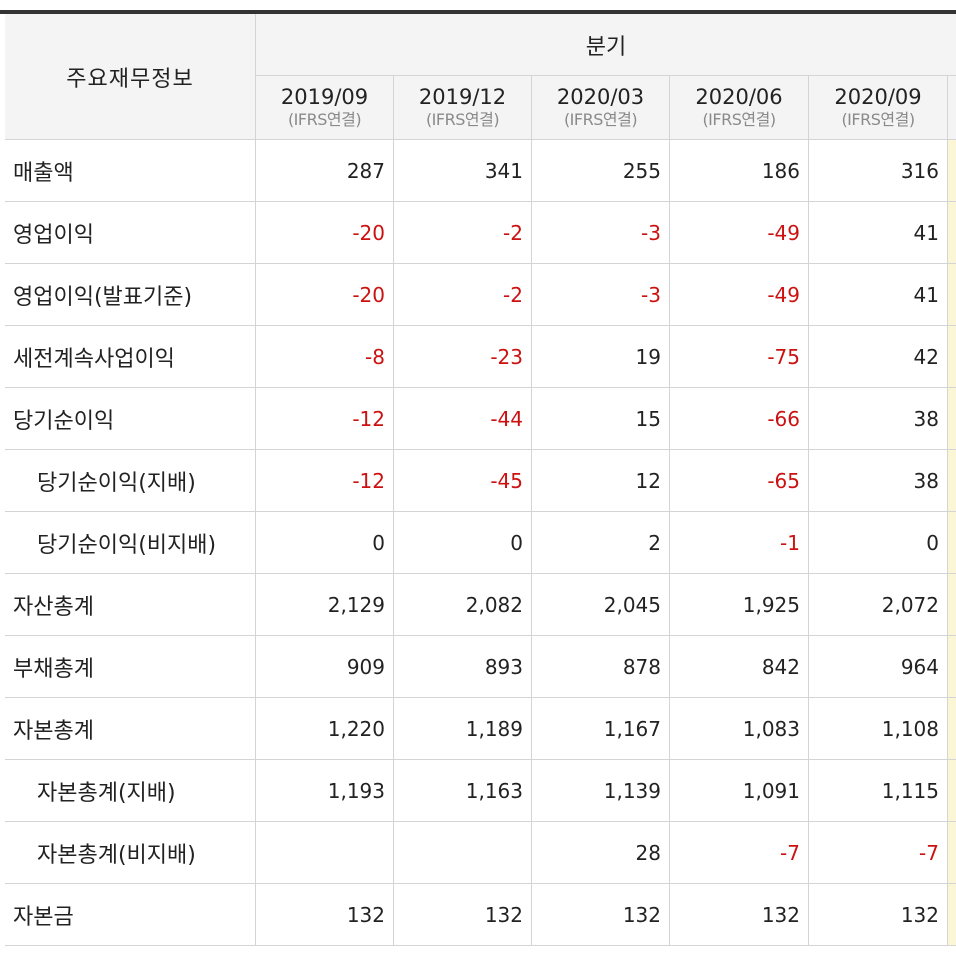 The height and width of the screenshot is (954, 956). I want to click on column-header-2020-09: 2020/09 (IFRS연결), so click(878, 108).